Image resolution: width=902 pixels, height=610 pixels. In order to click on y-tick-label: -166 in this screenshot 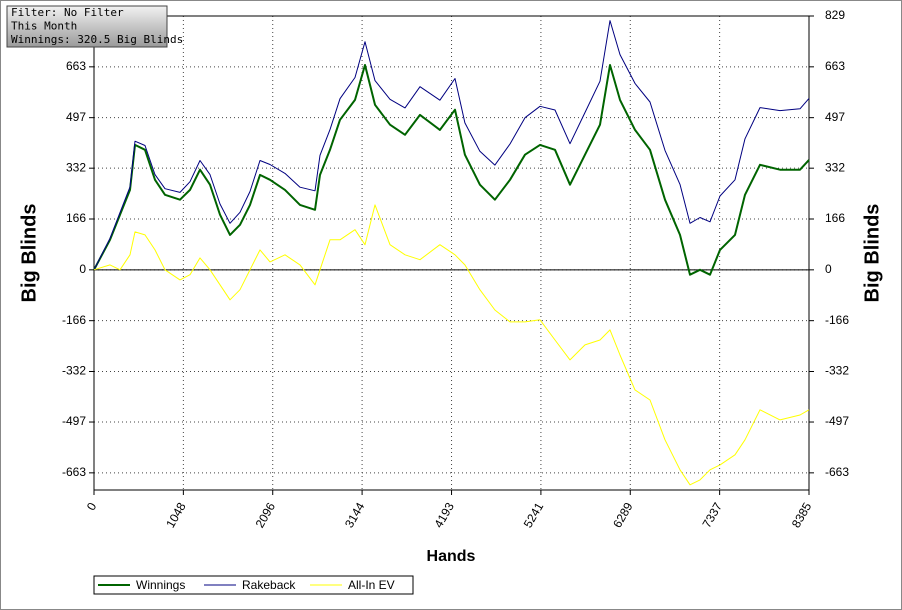, I will do `click(74, 320)`.